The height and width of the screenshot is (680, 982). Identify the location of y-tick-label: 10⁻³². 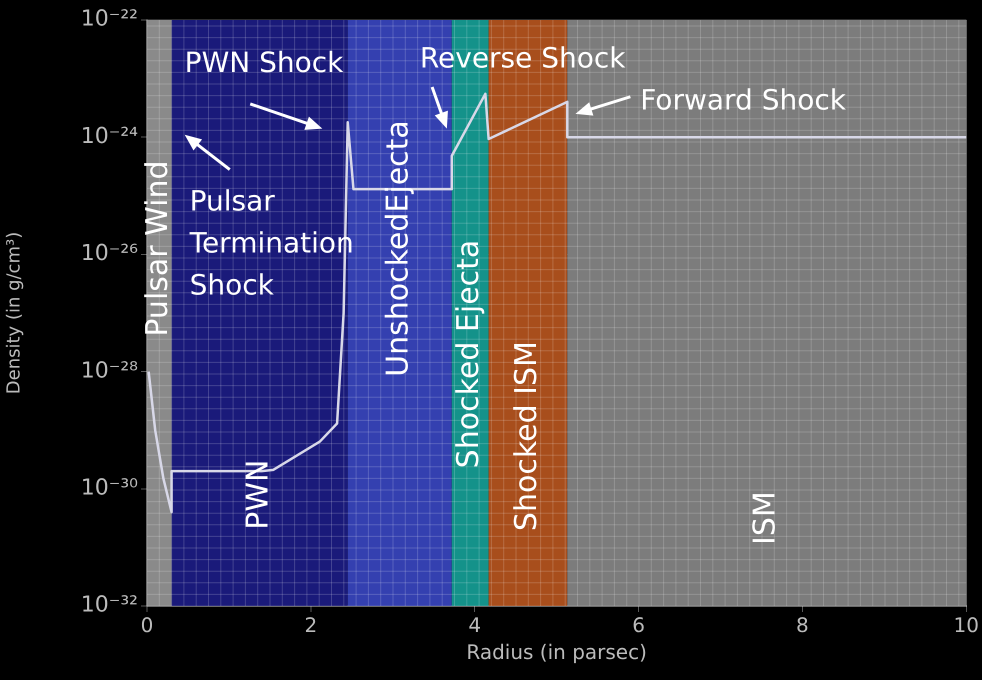
(109, 605).